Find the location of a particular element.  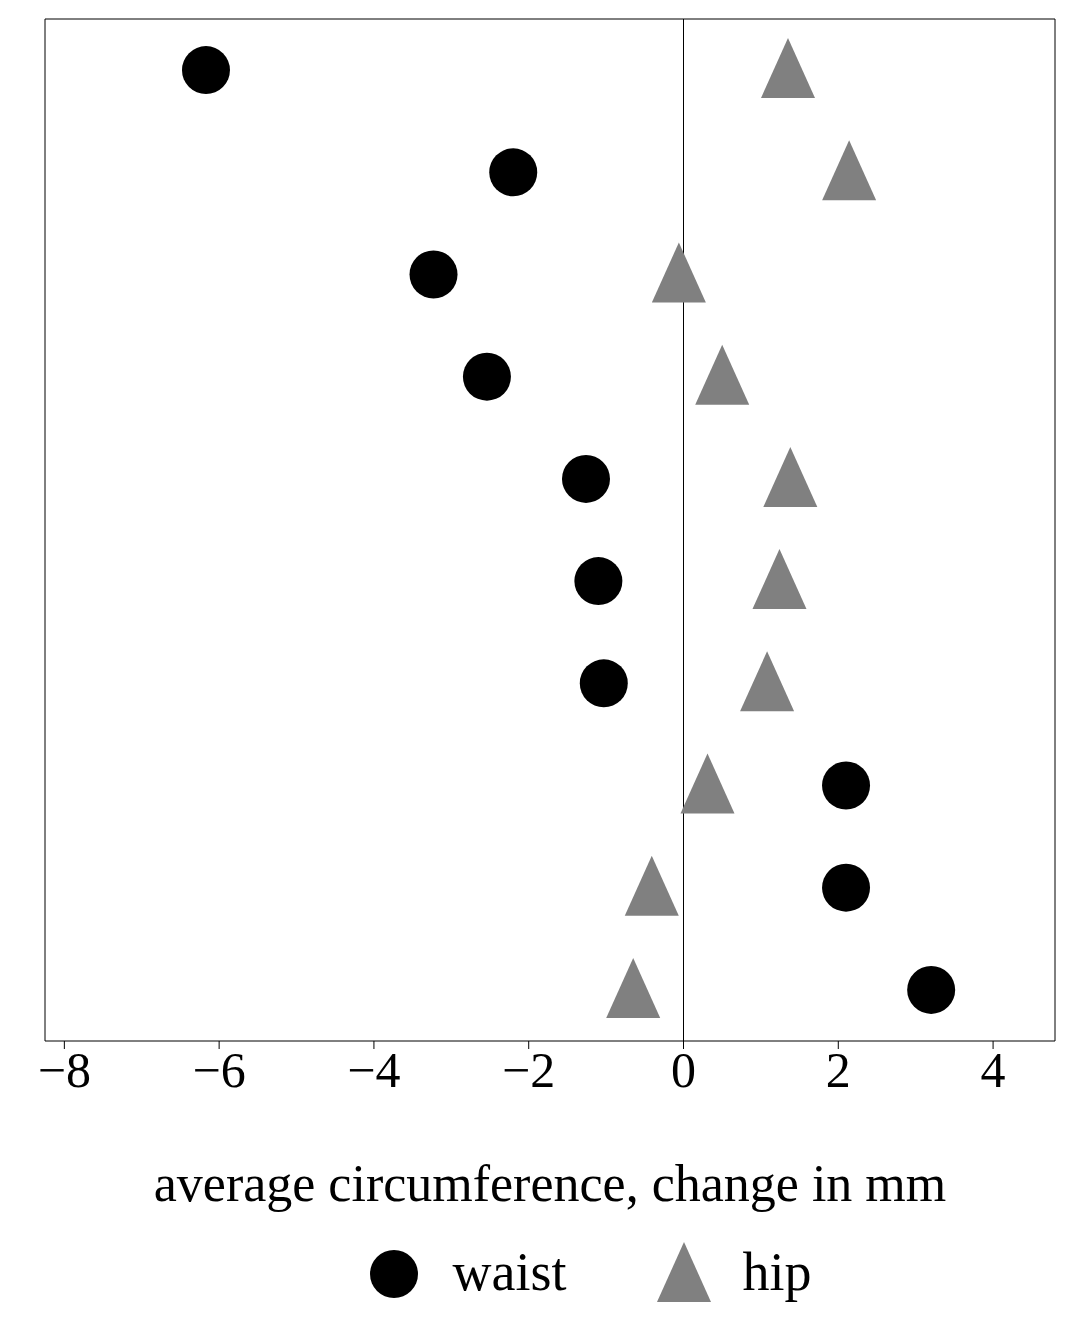

x-axis-title: average circumference, change in mm is located at coordinates (550, 1183).